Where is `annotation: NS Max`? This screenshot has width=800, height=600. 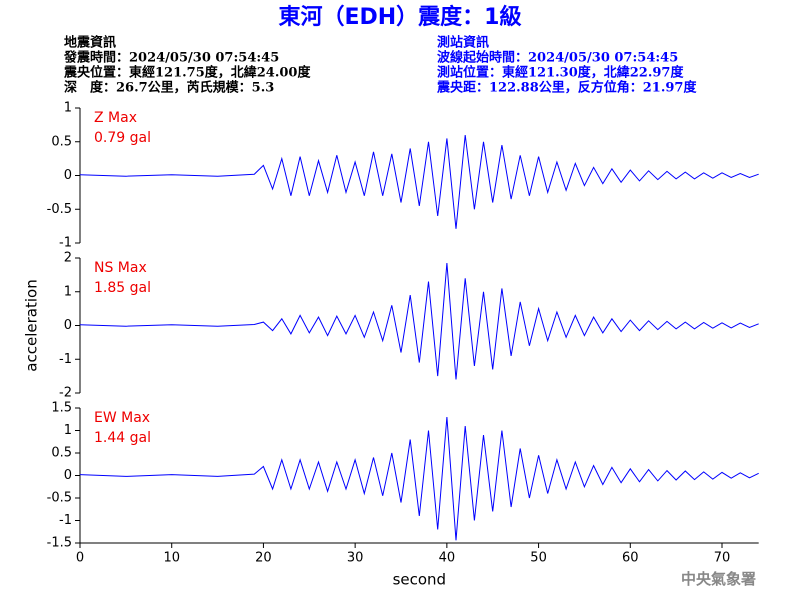
annotation: NS Max is located at coordinates (120, 268).